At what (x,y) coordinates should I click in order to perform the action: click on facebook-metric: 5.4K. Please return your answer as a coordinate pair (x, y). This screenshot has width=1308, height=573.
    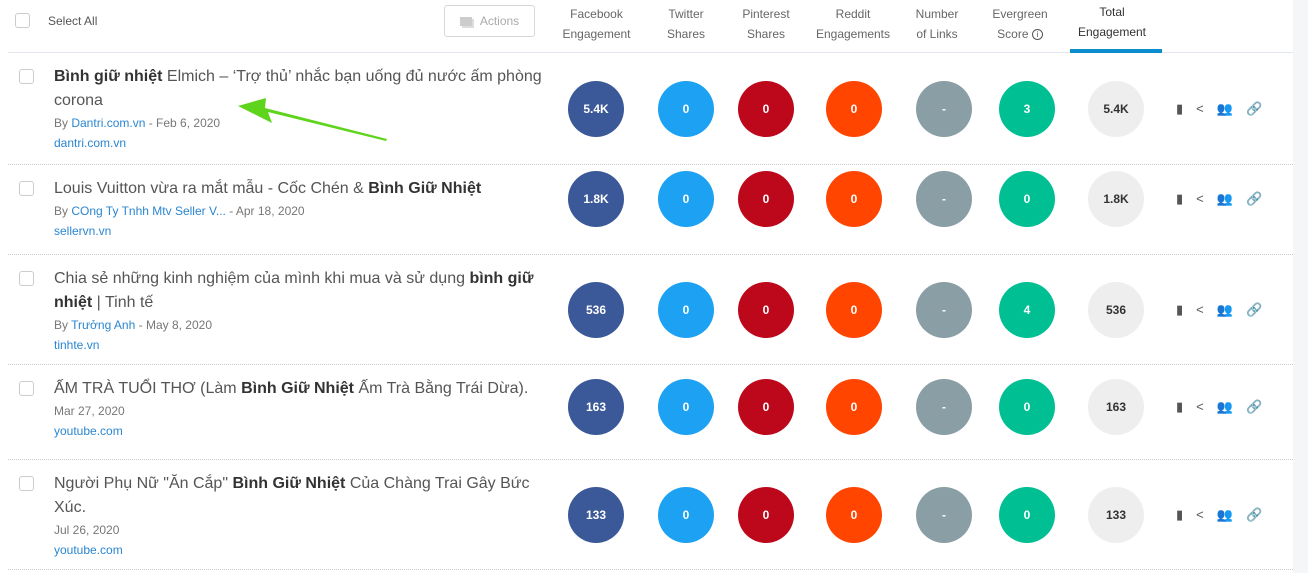
    Looking at the image, I should click on (596, 109).